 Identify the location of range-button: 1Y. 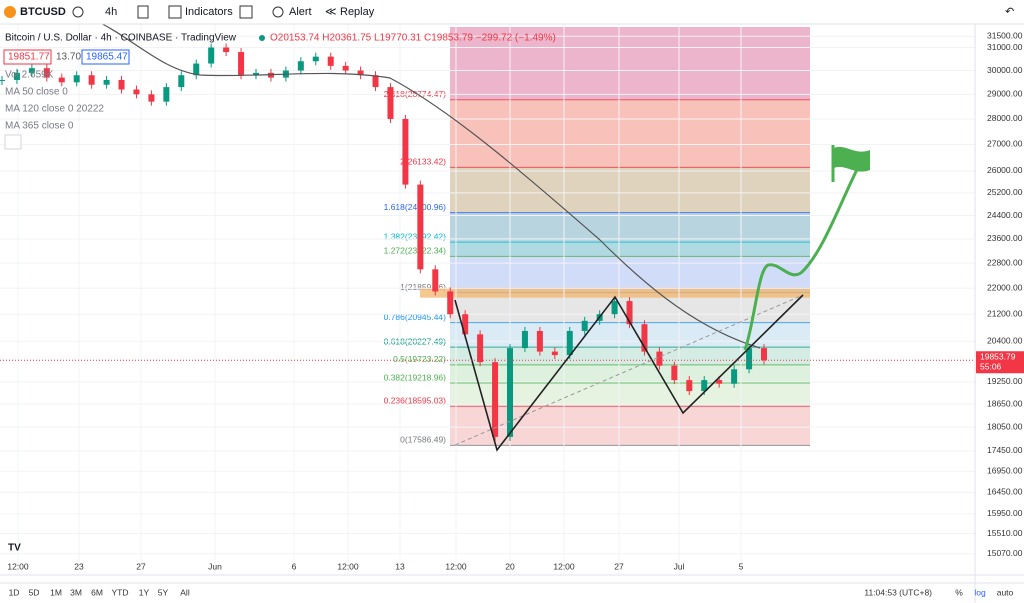
(144, 592).